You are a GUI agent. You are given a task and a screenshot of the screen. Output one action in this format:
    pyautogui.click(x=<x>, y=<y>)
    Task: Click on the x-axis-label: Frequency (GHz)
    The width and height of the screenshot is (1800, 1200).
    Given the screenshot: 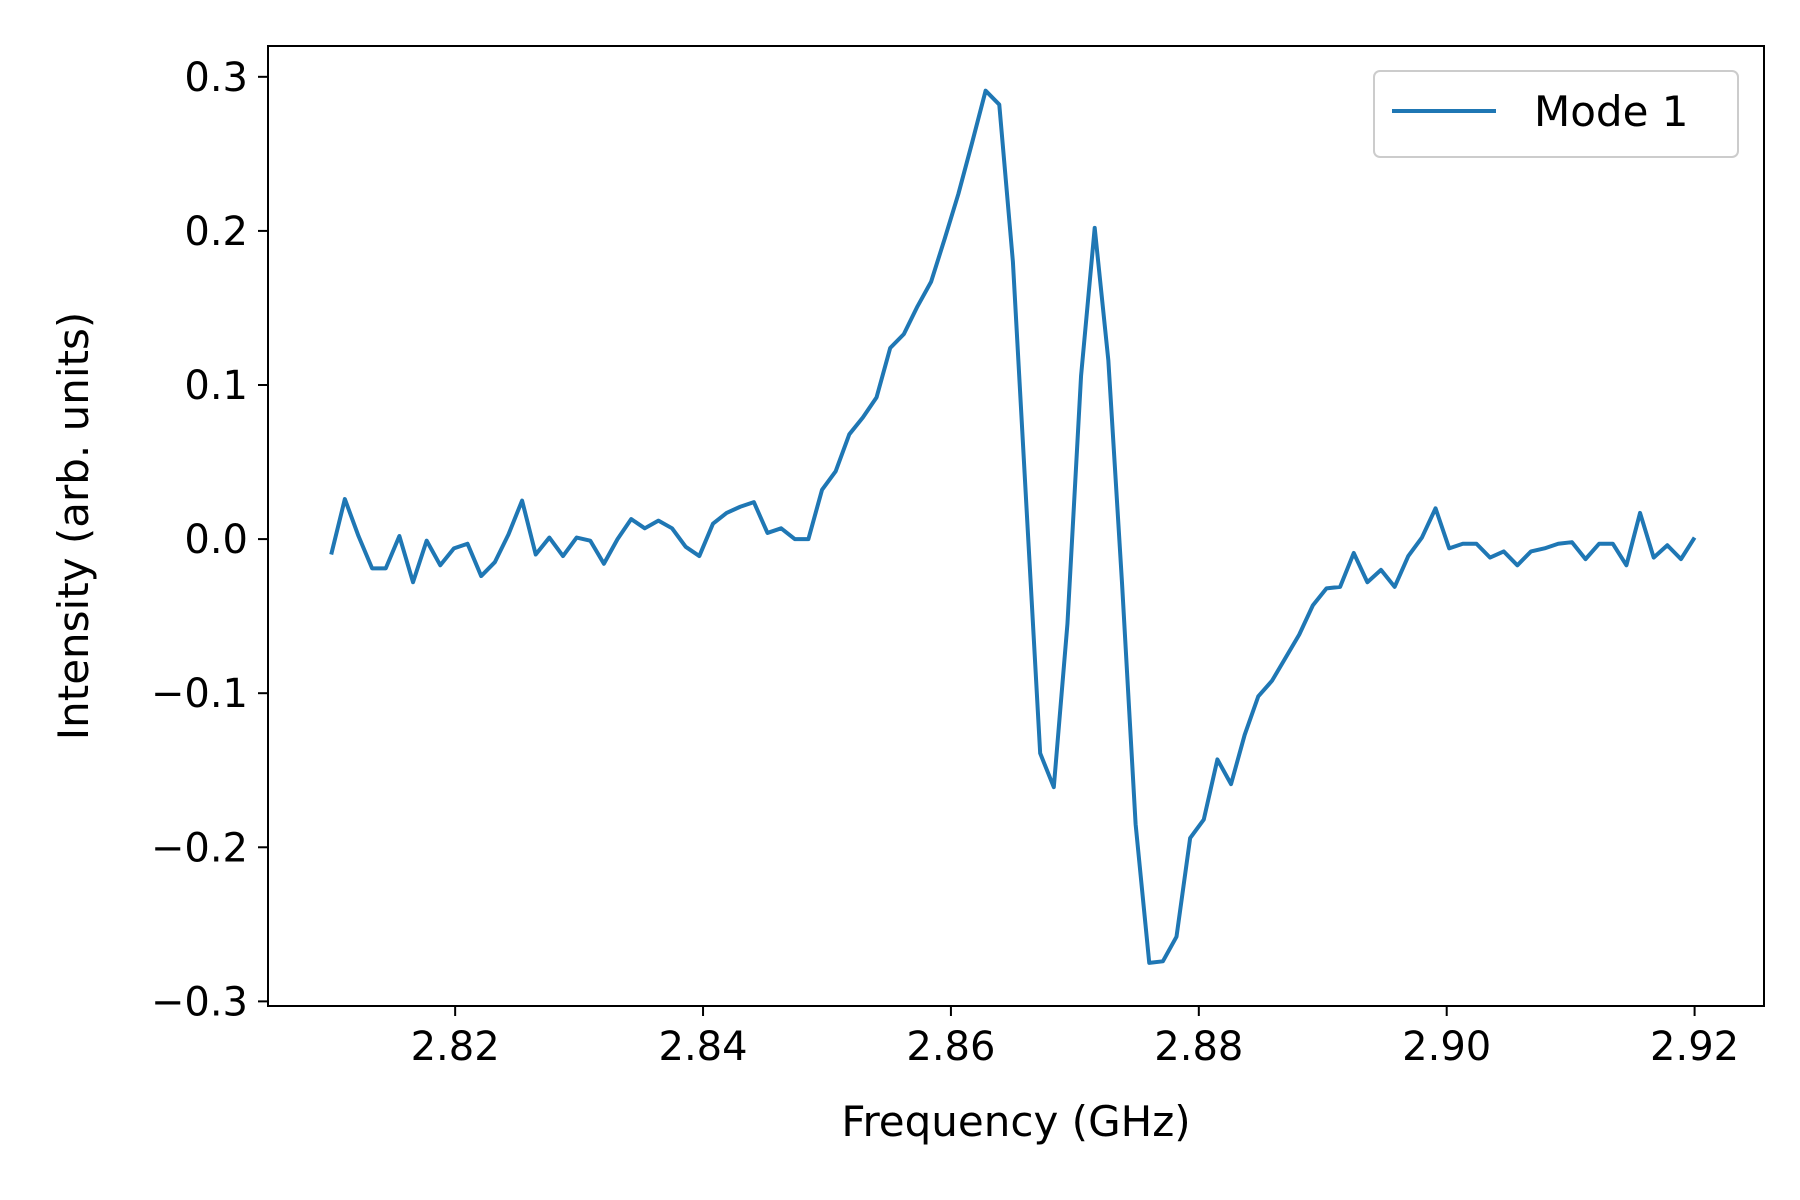 What is the action you would take?
    pyautogui.click(x=1015, y=1121)
    